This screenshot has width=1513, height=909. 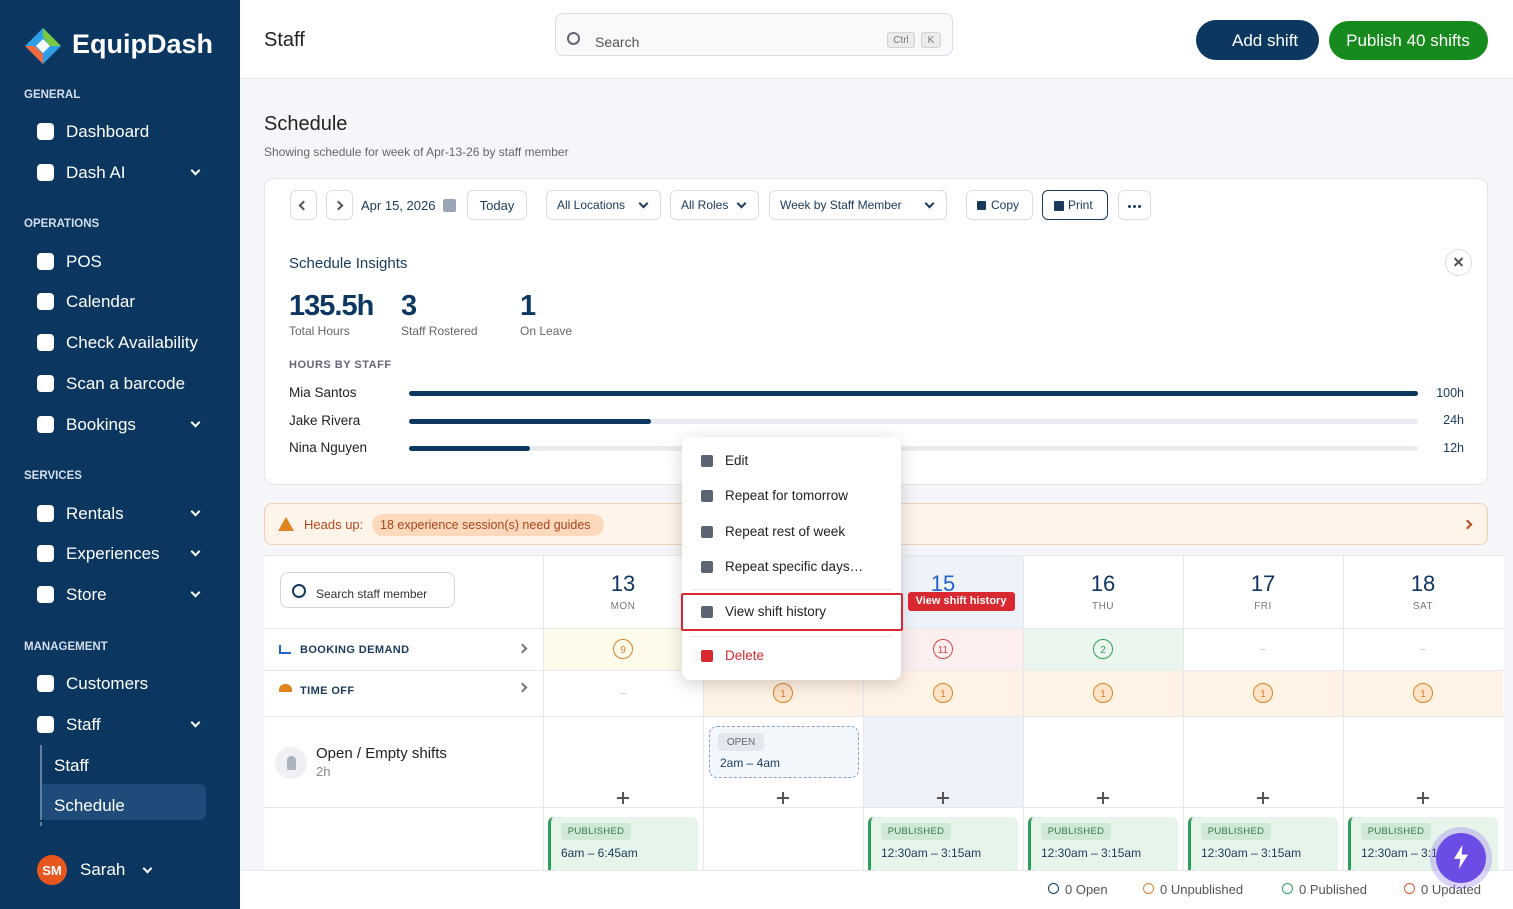 I want to click on filter-label: All Locations, so click(x=591, y=205).